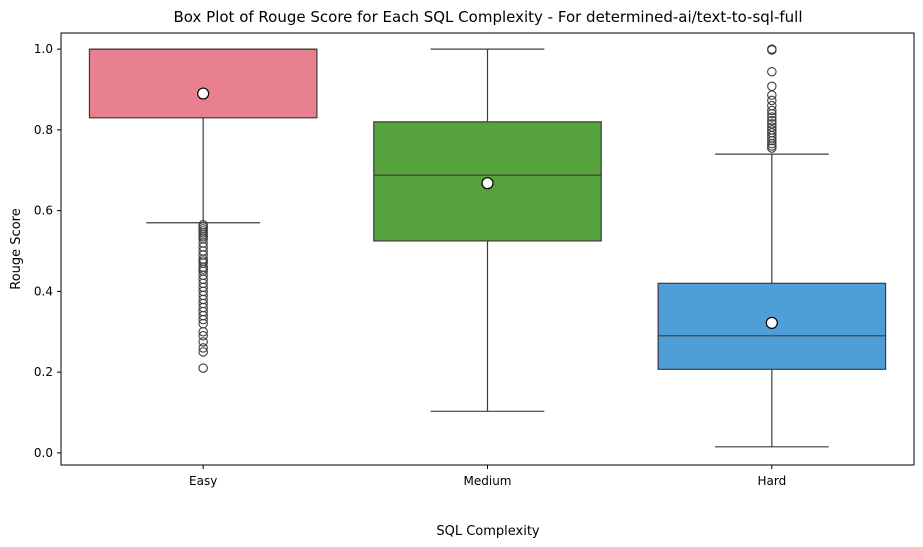 This screenshot has width=923, height=547. Describe the element at coordinates (43, 291) in the screenshot. I see `y-tick-label: 0.4` at that location.